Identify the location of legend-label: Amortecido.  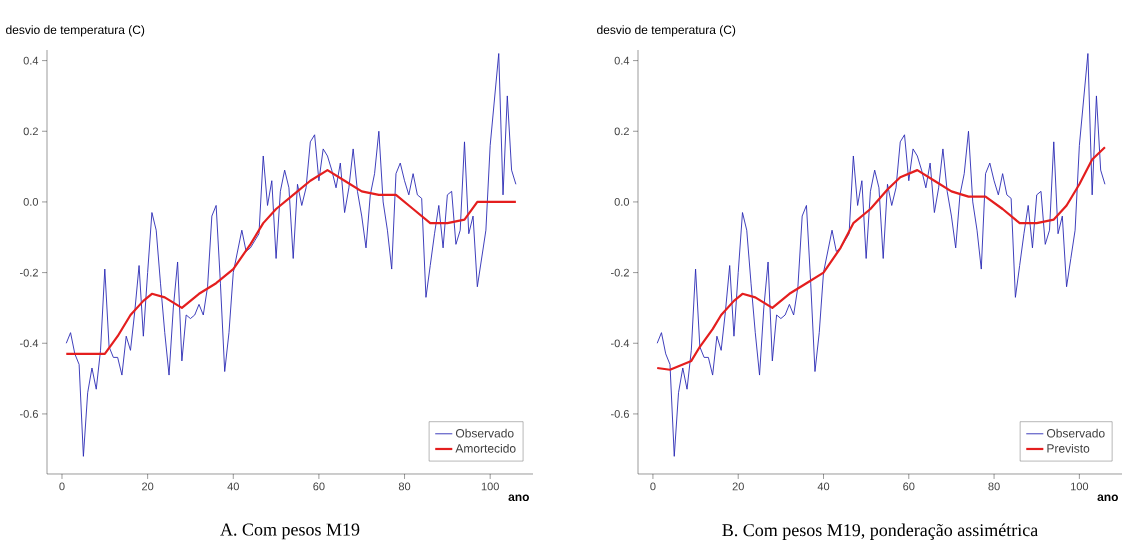
(485, 448).